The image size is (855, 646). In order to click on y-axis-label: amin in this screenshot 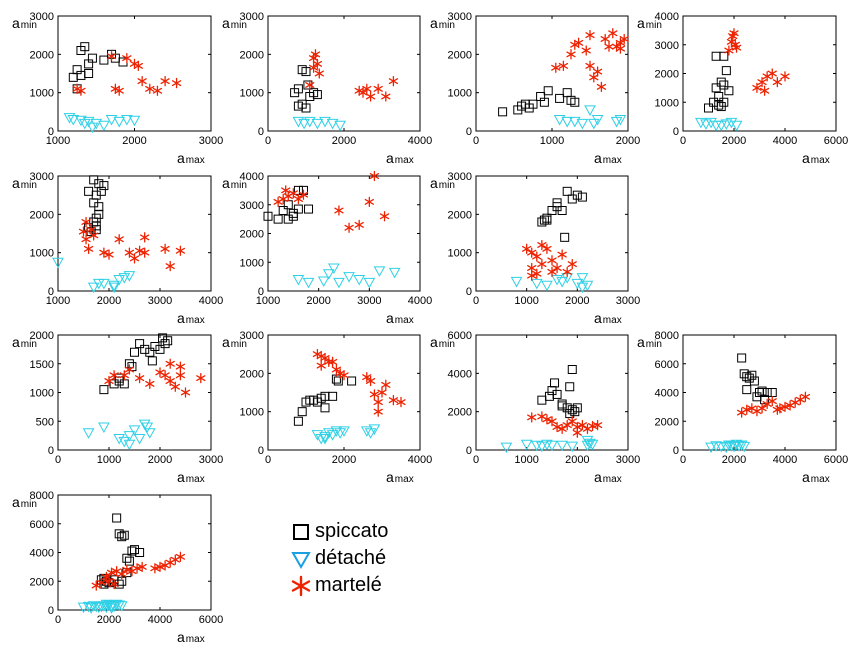, I will do `click(442, 183)`.